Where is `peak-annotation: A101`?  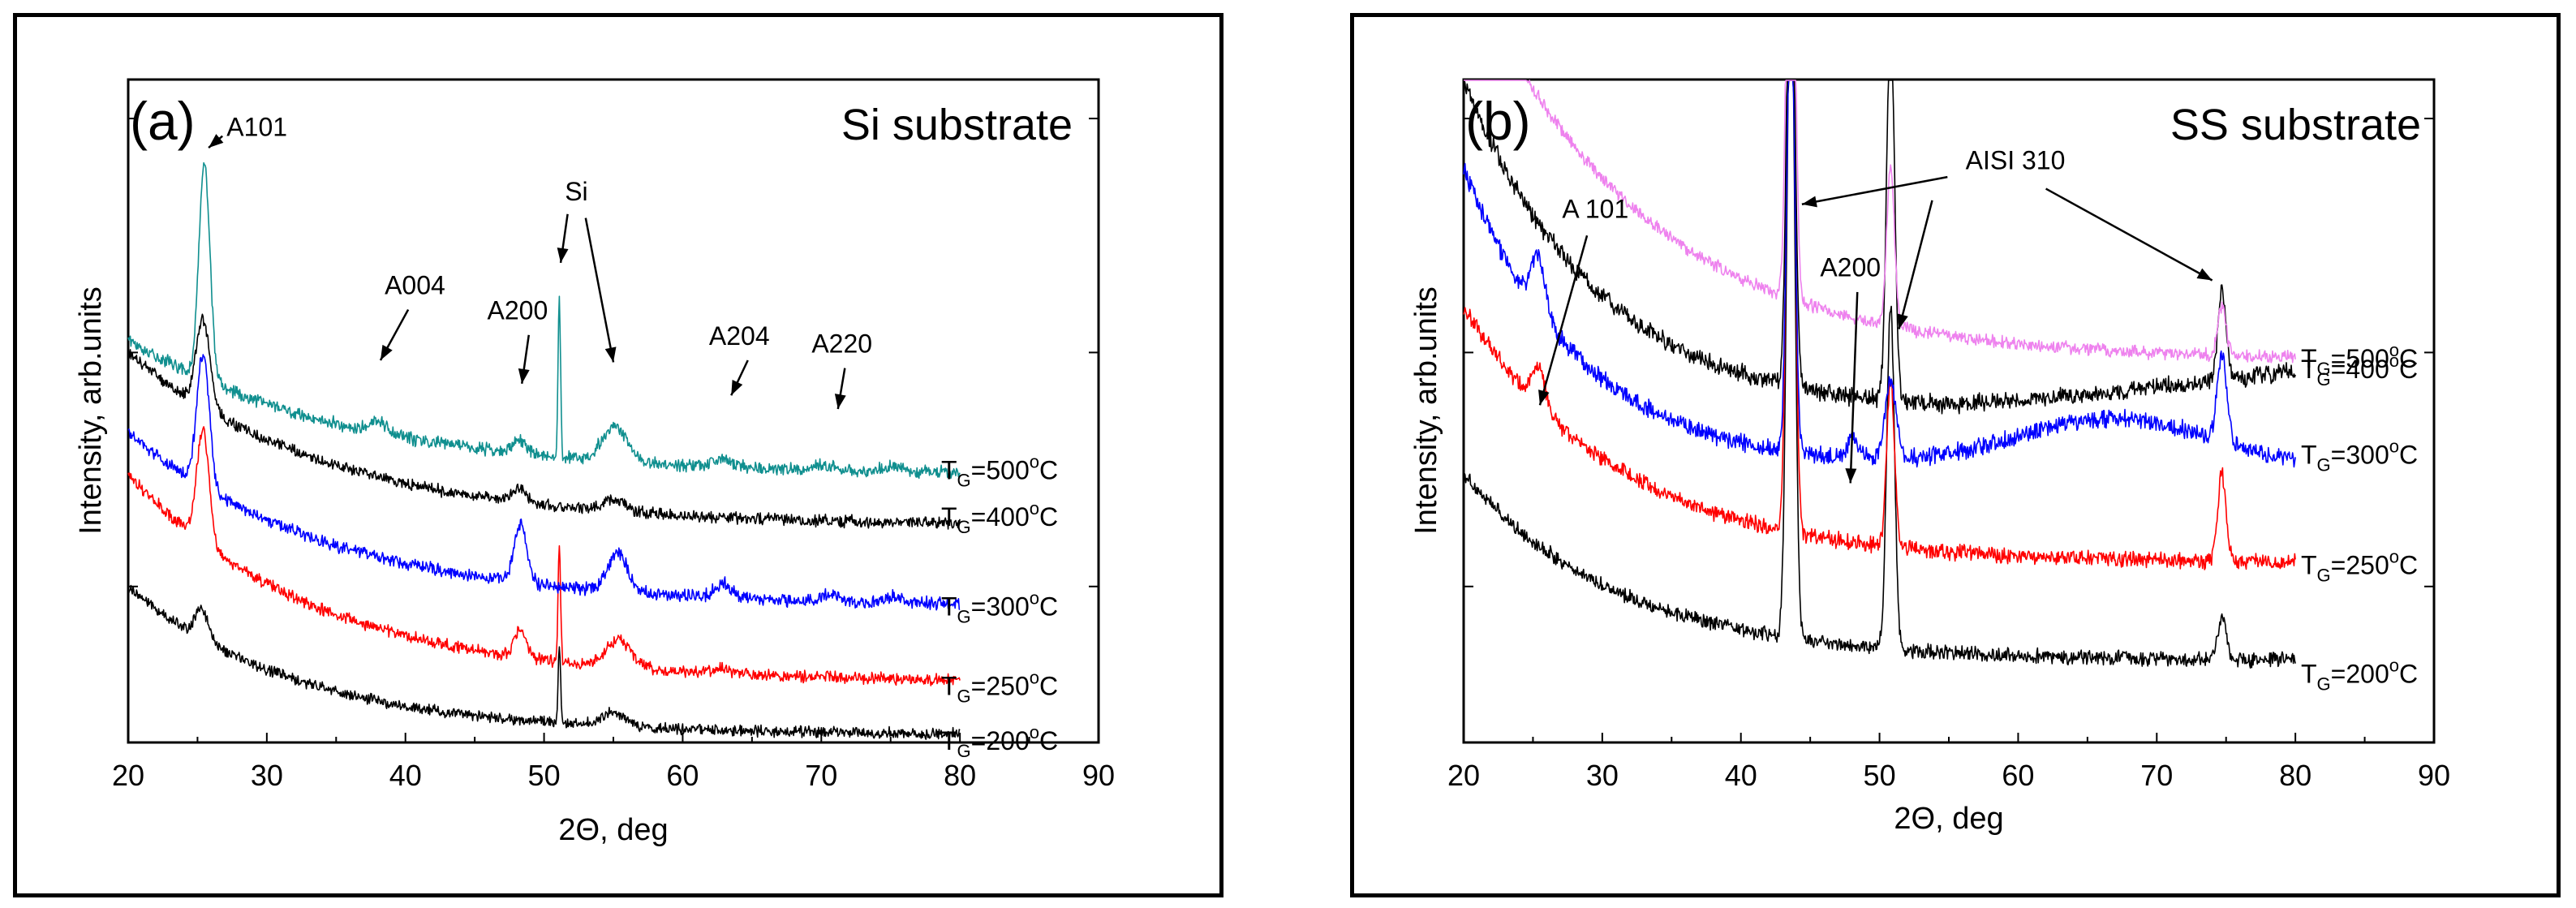
peak-annotation: A101 is located at coordinates (256, 127).